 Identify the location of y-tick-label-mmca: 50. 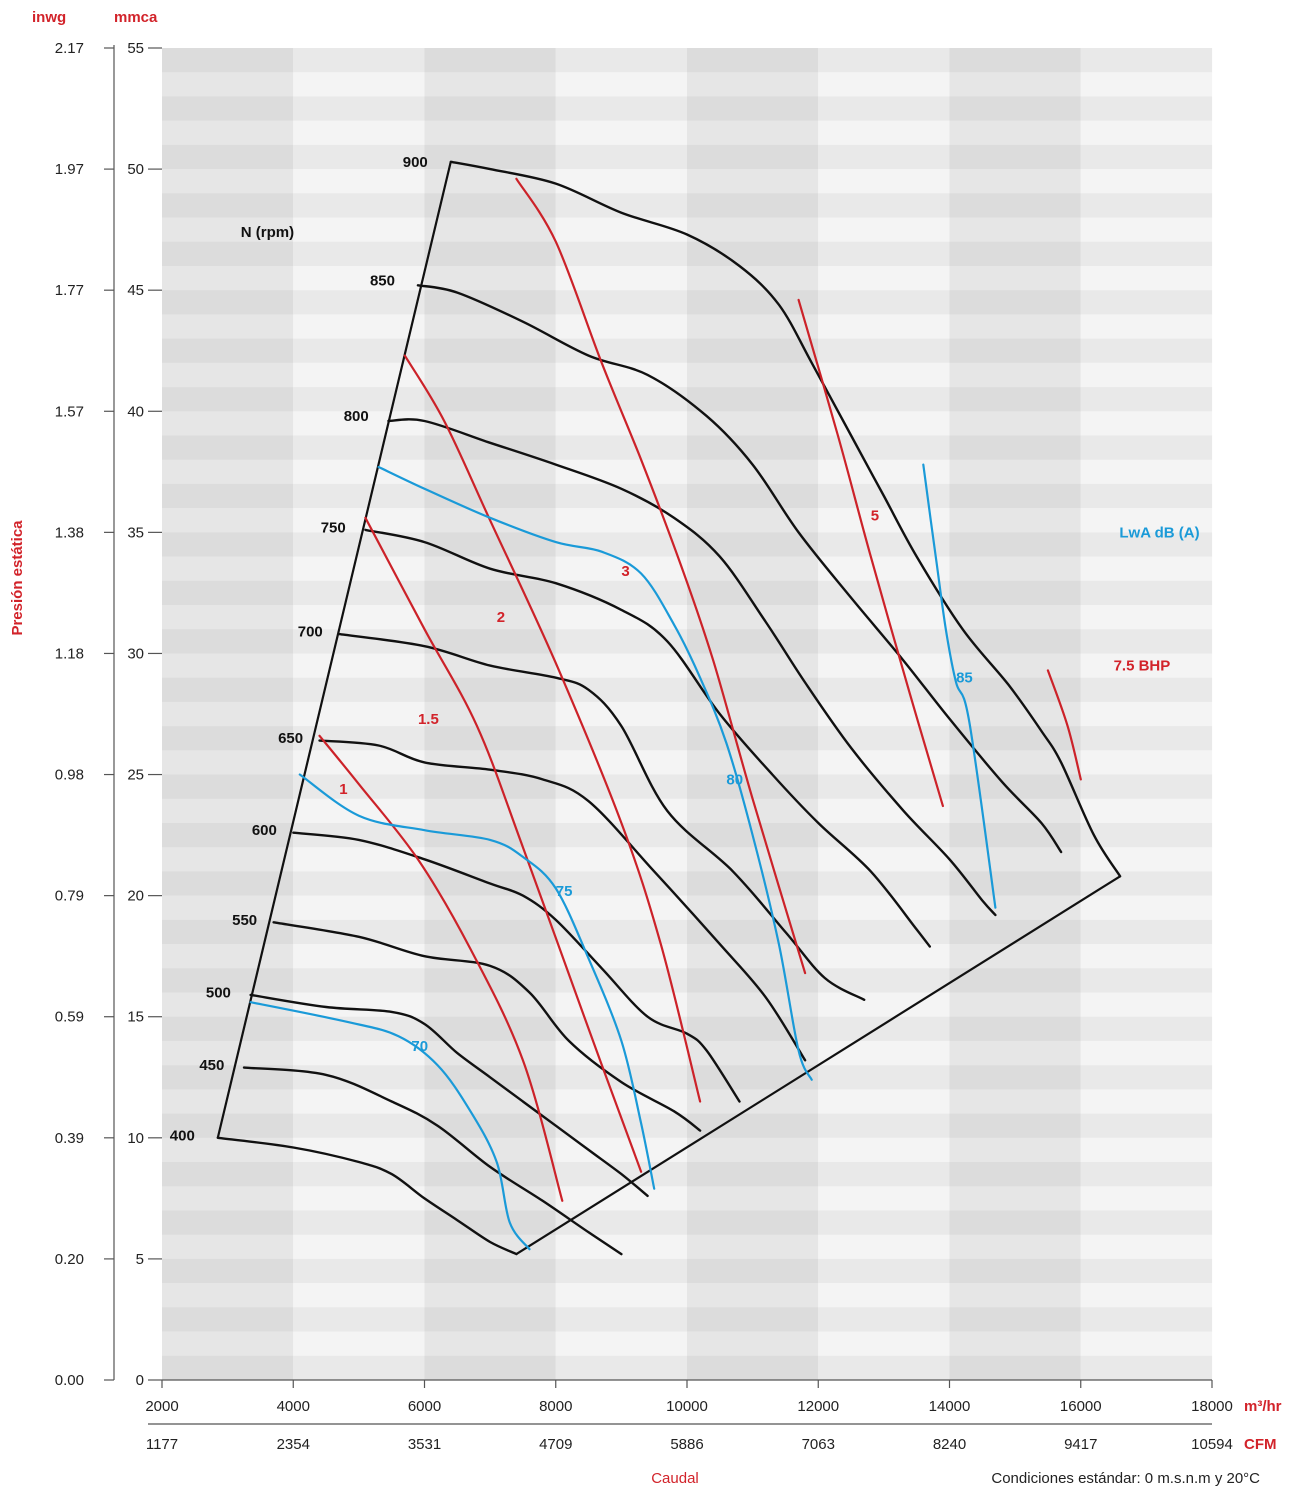
(135, 169).